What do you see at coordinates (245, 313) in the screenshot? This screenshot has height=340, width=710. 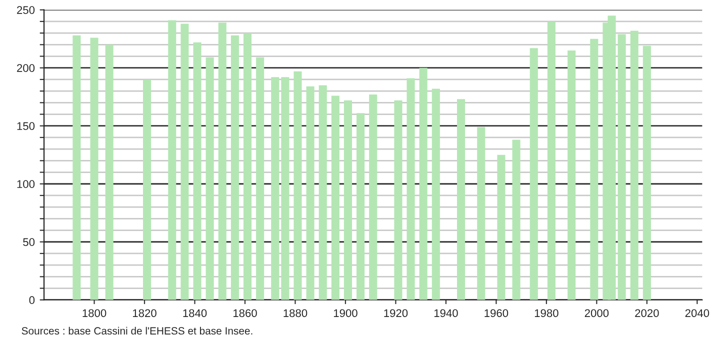 I see `x-tick-label: 1860` at bounding box center [245, 313].